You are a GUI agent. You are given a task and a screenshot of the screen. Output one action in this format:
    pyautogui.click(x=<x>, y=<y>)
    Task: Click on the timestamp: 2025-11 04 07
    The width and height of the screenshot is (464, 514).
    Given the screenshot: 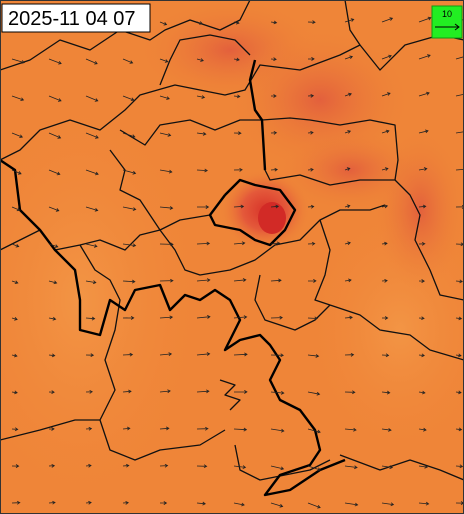 What is the action you would take?
    pyautogui.click(x=72, y=19)
    